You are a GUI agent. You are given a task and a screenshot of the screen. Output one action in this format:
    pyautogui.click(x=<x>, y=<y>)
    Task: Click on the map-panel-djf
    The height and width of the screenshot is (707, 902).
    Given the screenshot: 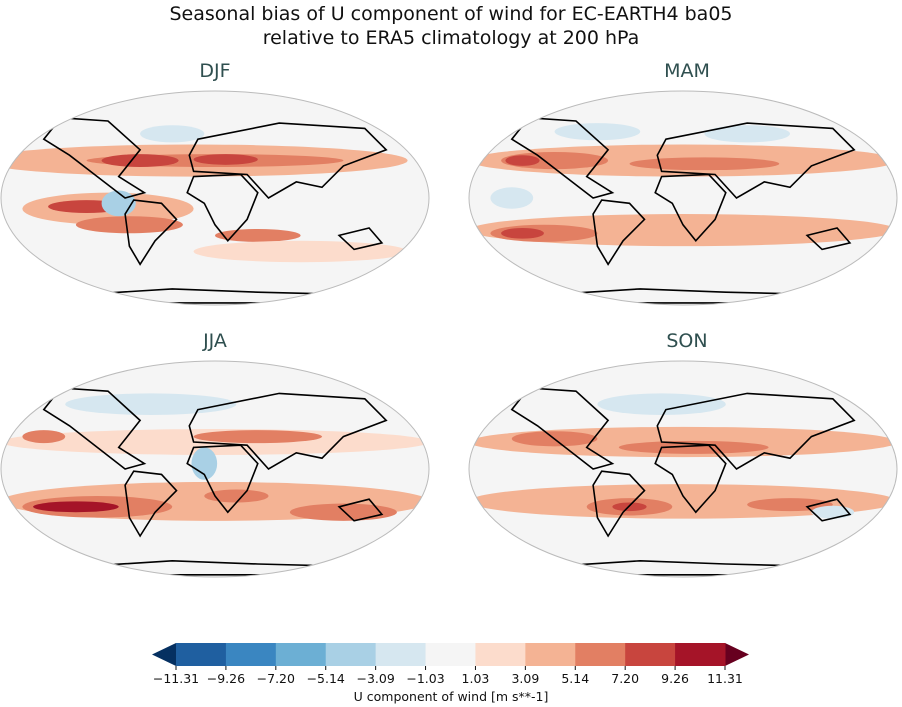 What is the action you would take?
    pyautogui.click(x=215, y=198)
    